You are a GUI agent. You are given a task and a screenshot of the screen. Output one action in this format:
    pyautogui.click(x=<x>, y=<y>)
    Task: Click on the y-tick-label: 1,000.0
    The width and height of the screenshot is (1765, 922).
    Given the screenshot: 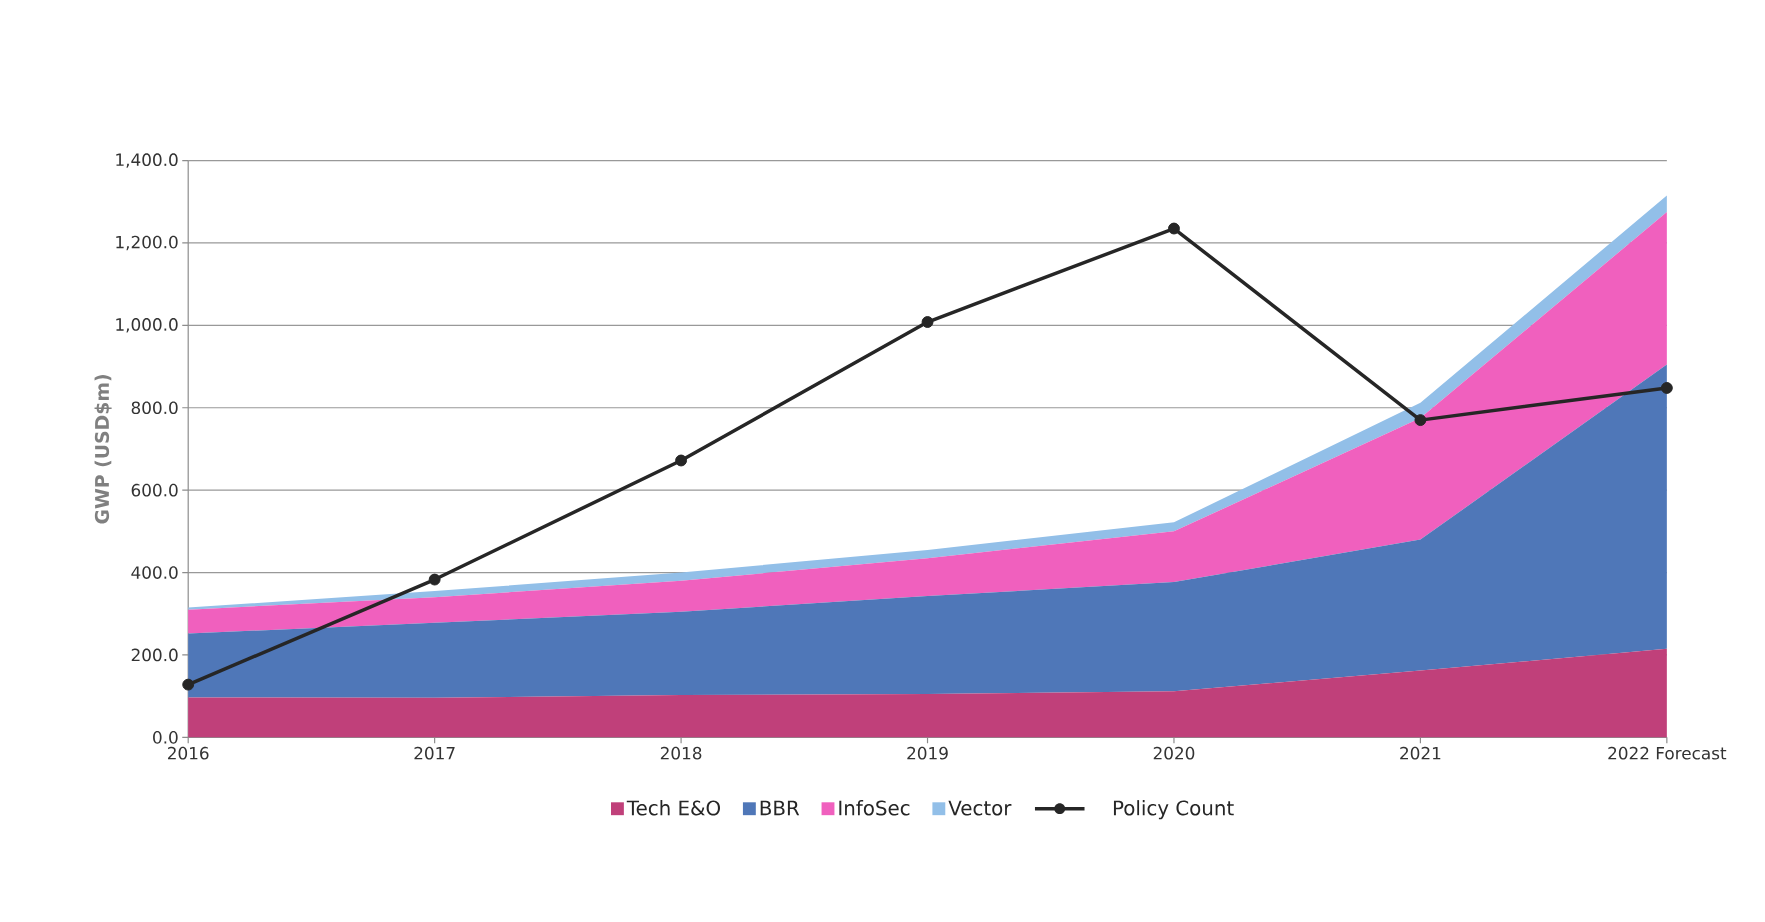 What is the action you would take?
    pyautogui.click(x=147, y=325)
    